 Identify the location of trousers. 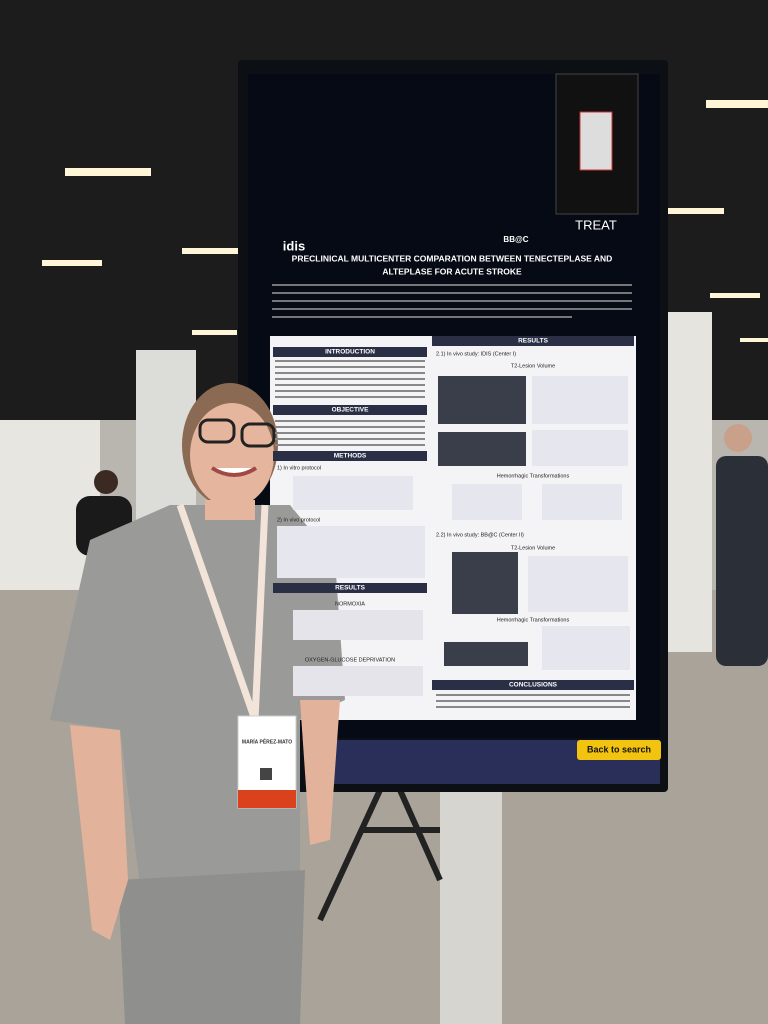
(211, 947).